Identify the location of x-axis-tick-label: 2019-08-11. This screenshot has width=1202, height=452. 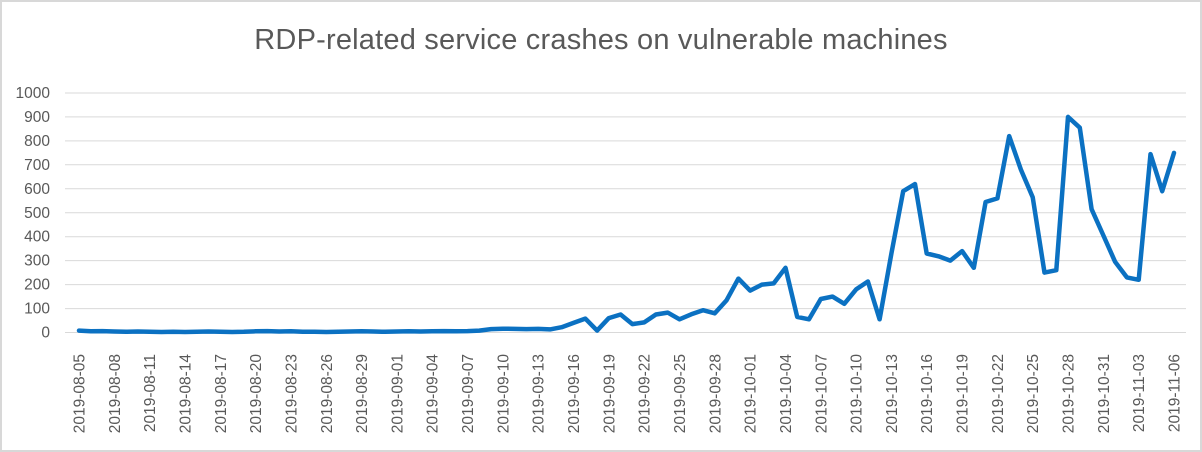
(150, 393).